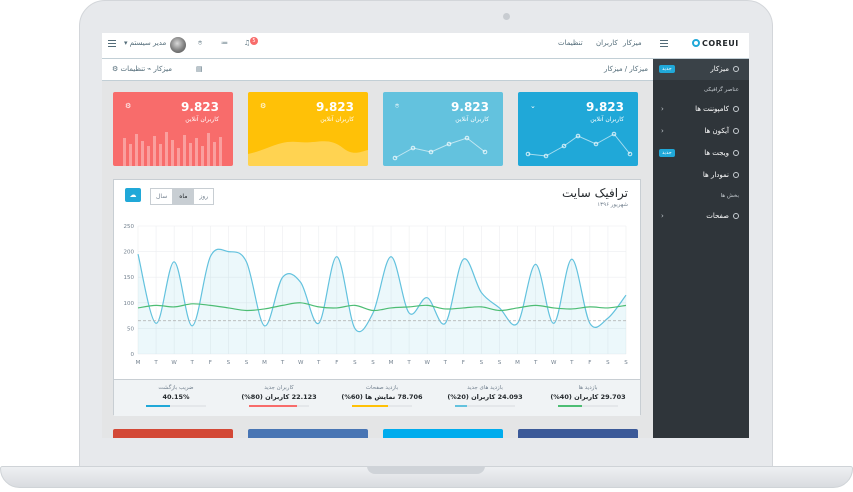 This screenshot has width=853, height=492. Describe the element at coordinates (112, 43) in the screenshot. I see `menu-icon` at that location.